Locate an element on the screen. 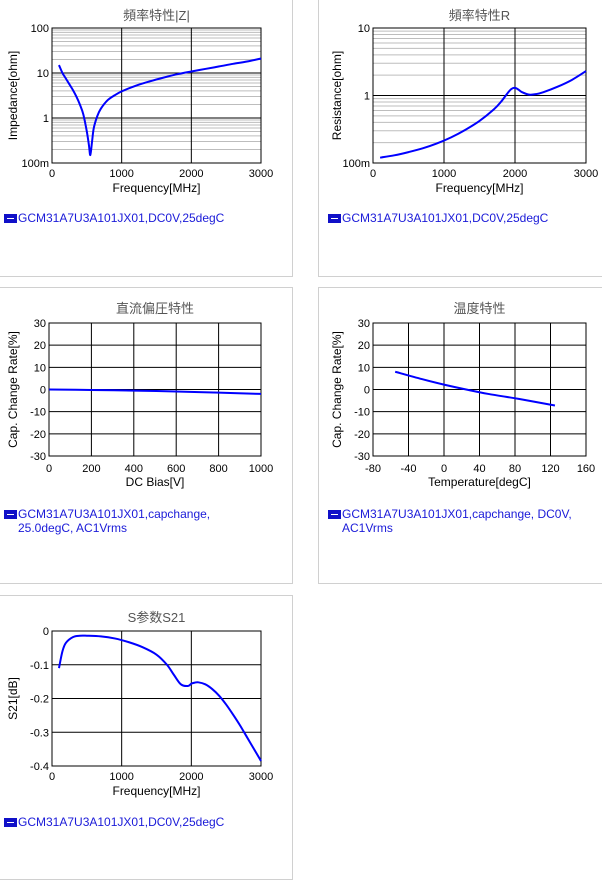 The image size is (602, 880). x-tick-label: 120 is located at coordinates (550, 469).